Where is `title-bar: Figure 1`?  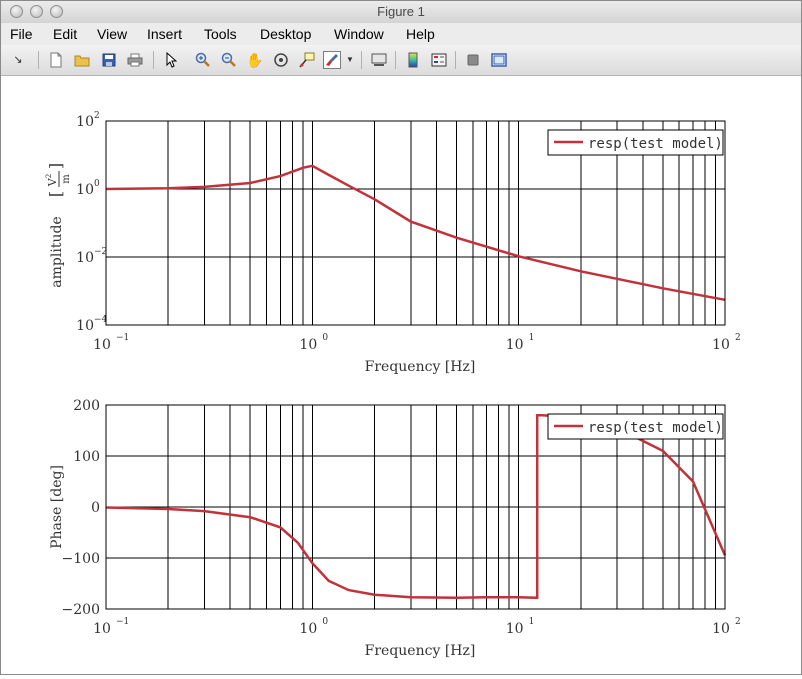 title-bar: Figure 1 is located at coordinates (401, 12).